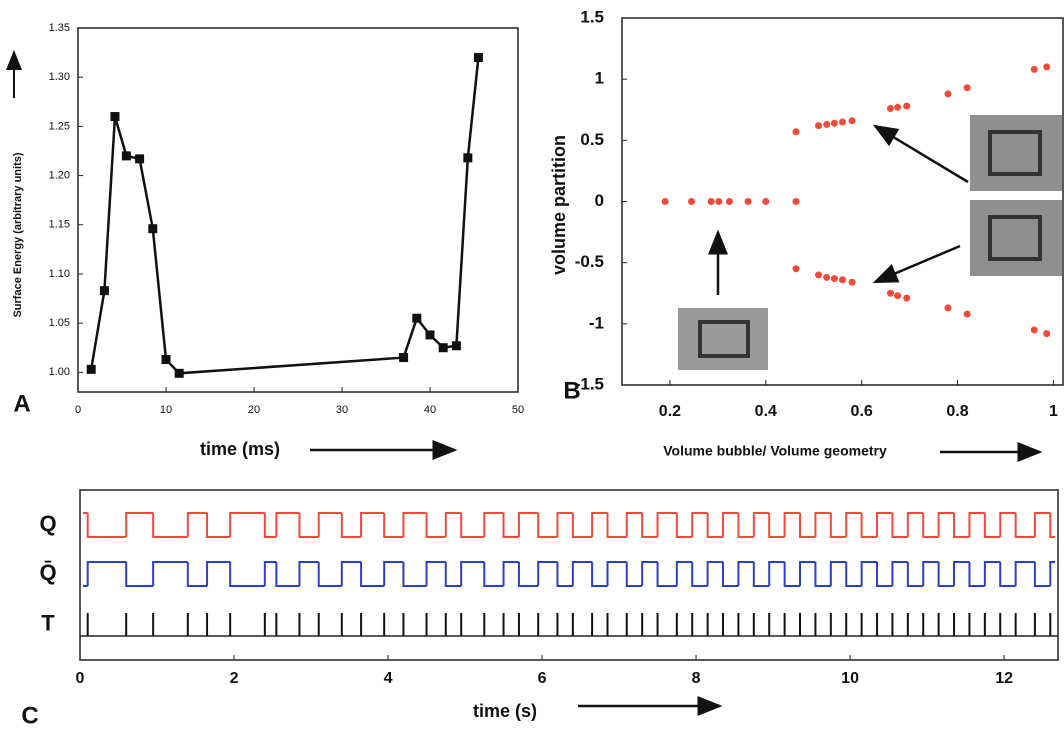 The height and width of the screenshot is (731, 1064). What do you see at coordinates (596, 322) in the screenshot?
I see `y-tick-label: -1` at bounding box center [596, 322].